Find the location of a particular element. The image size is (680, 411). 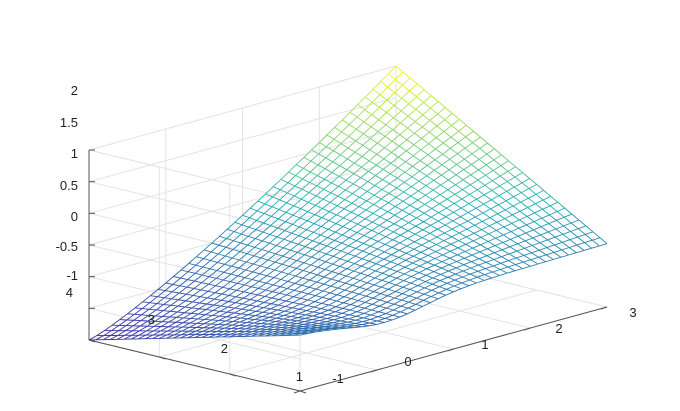

z-tick-label: 0.5 is located at coordinates (69, 185).